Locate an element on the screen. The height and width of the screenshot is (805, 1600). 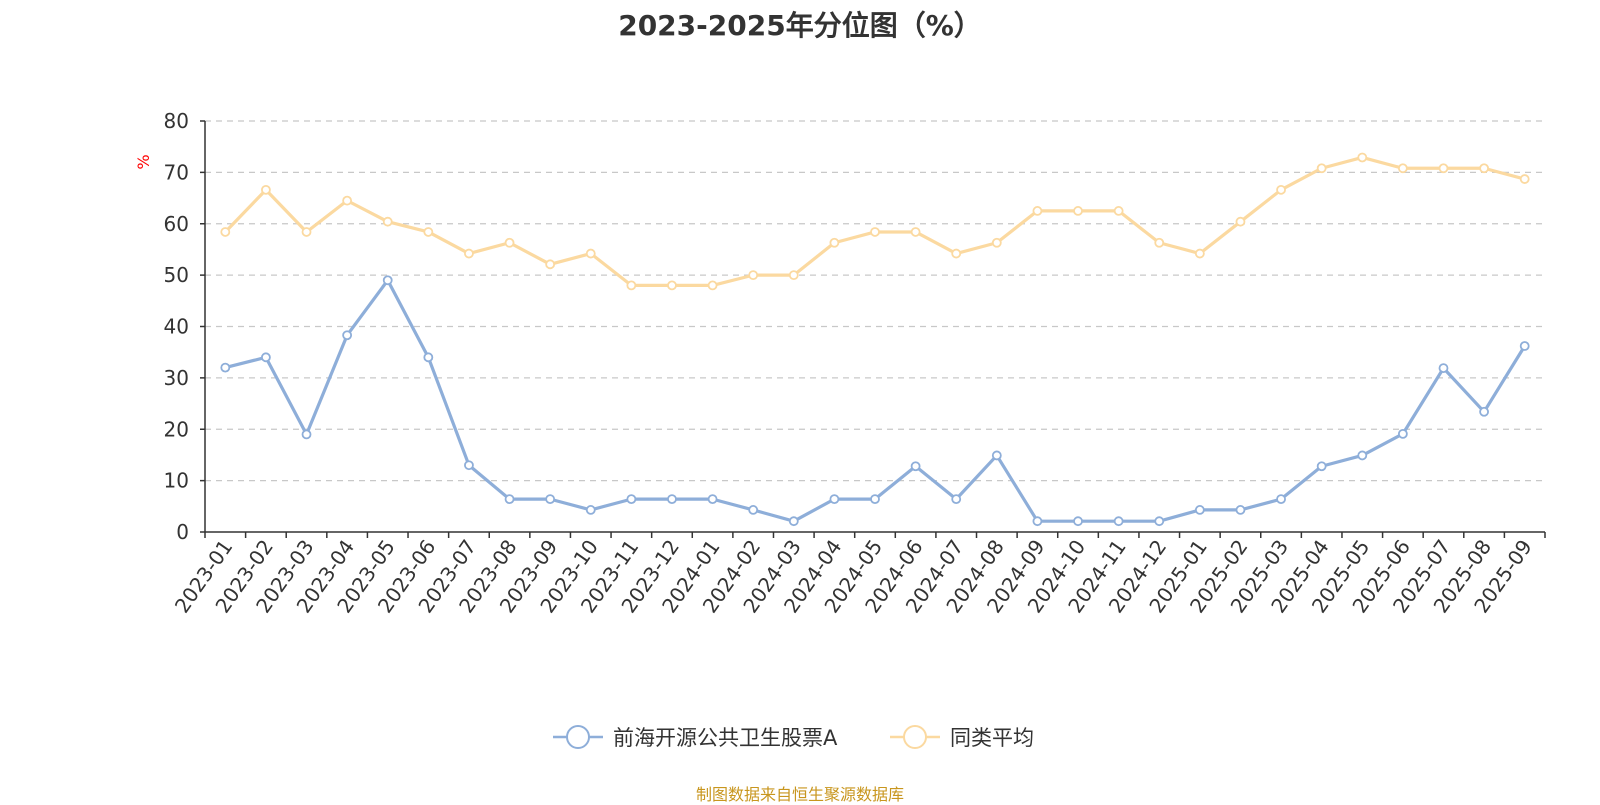
legend-series1-marker is located at coordinates (578, 737).